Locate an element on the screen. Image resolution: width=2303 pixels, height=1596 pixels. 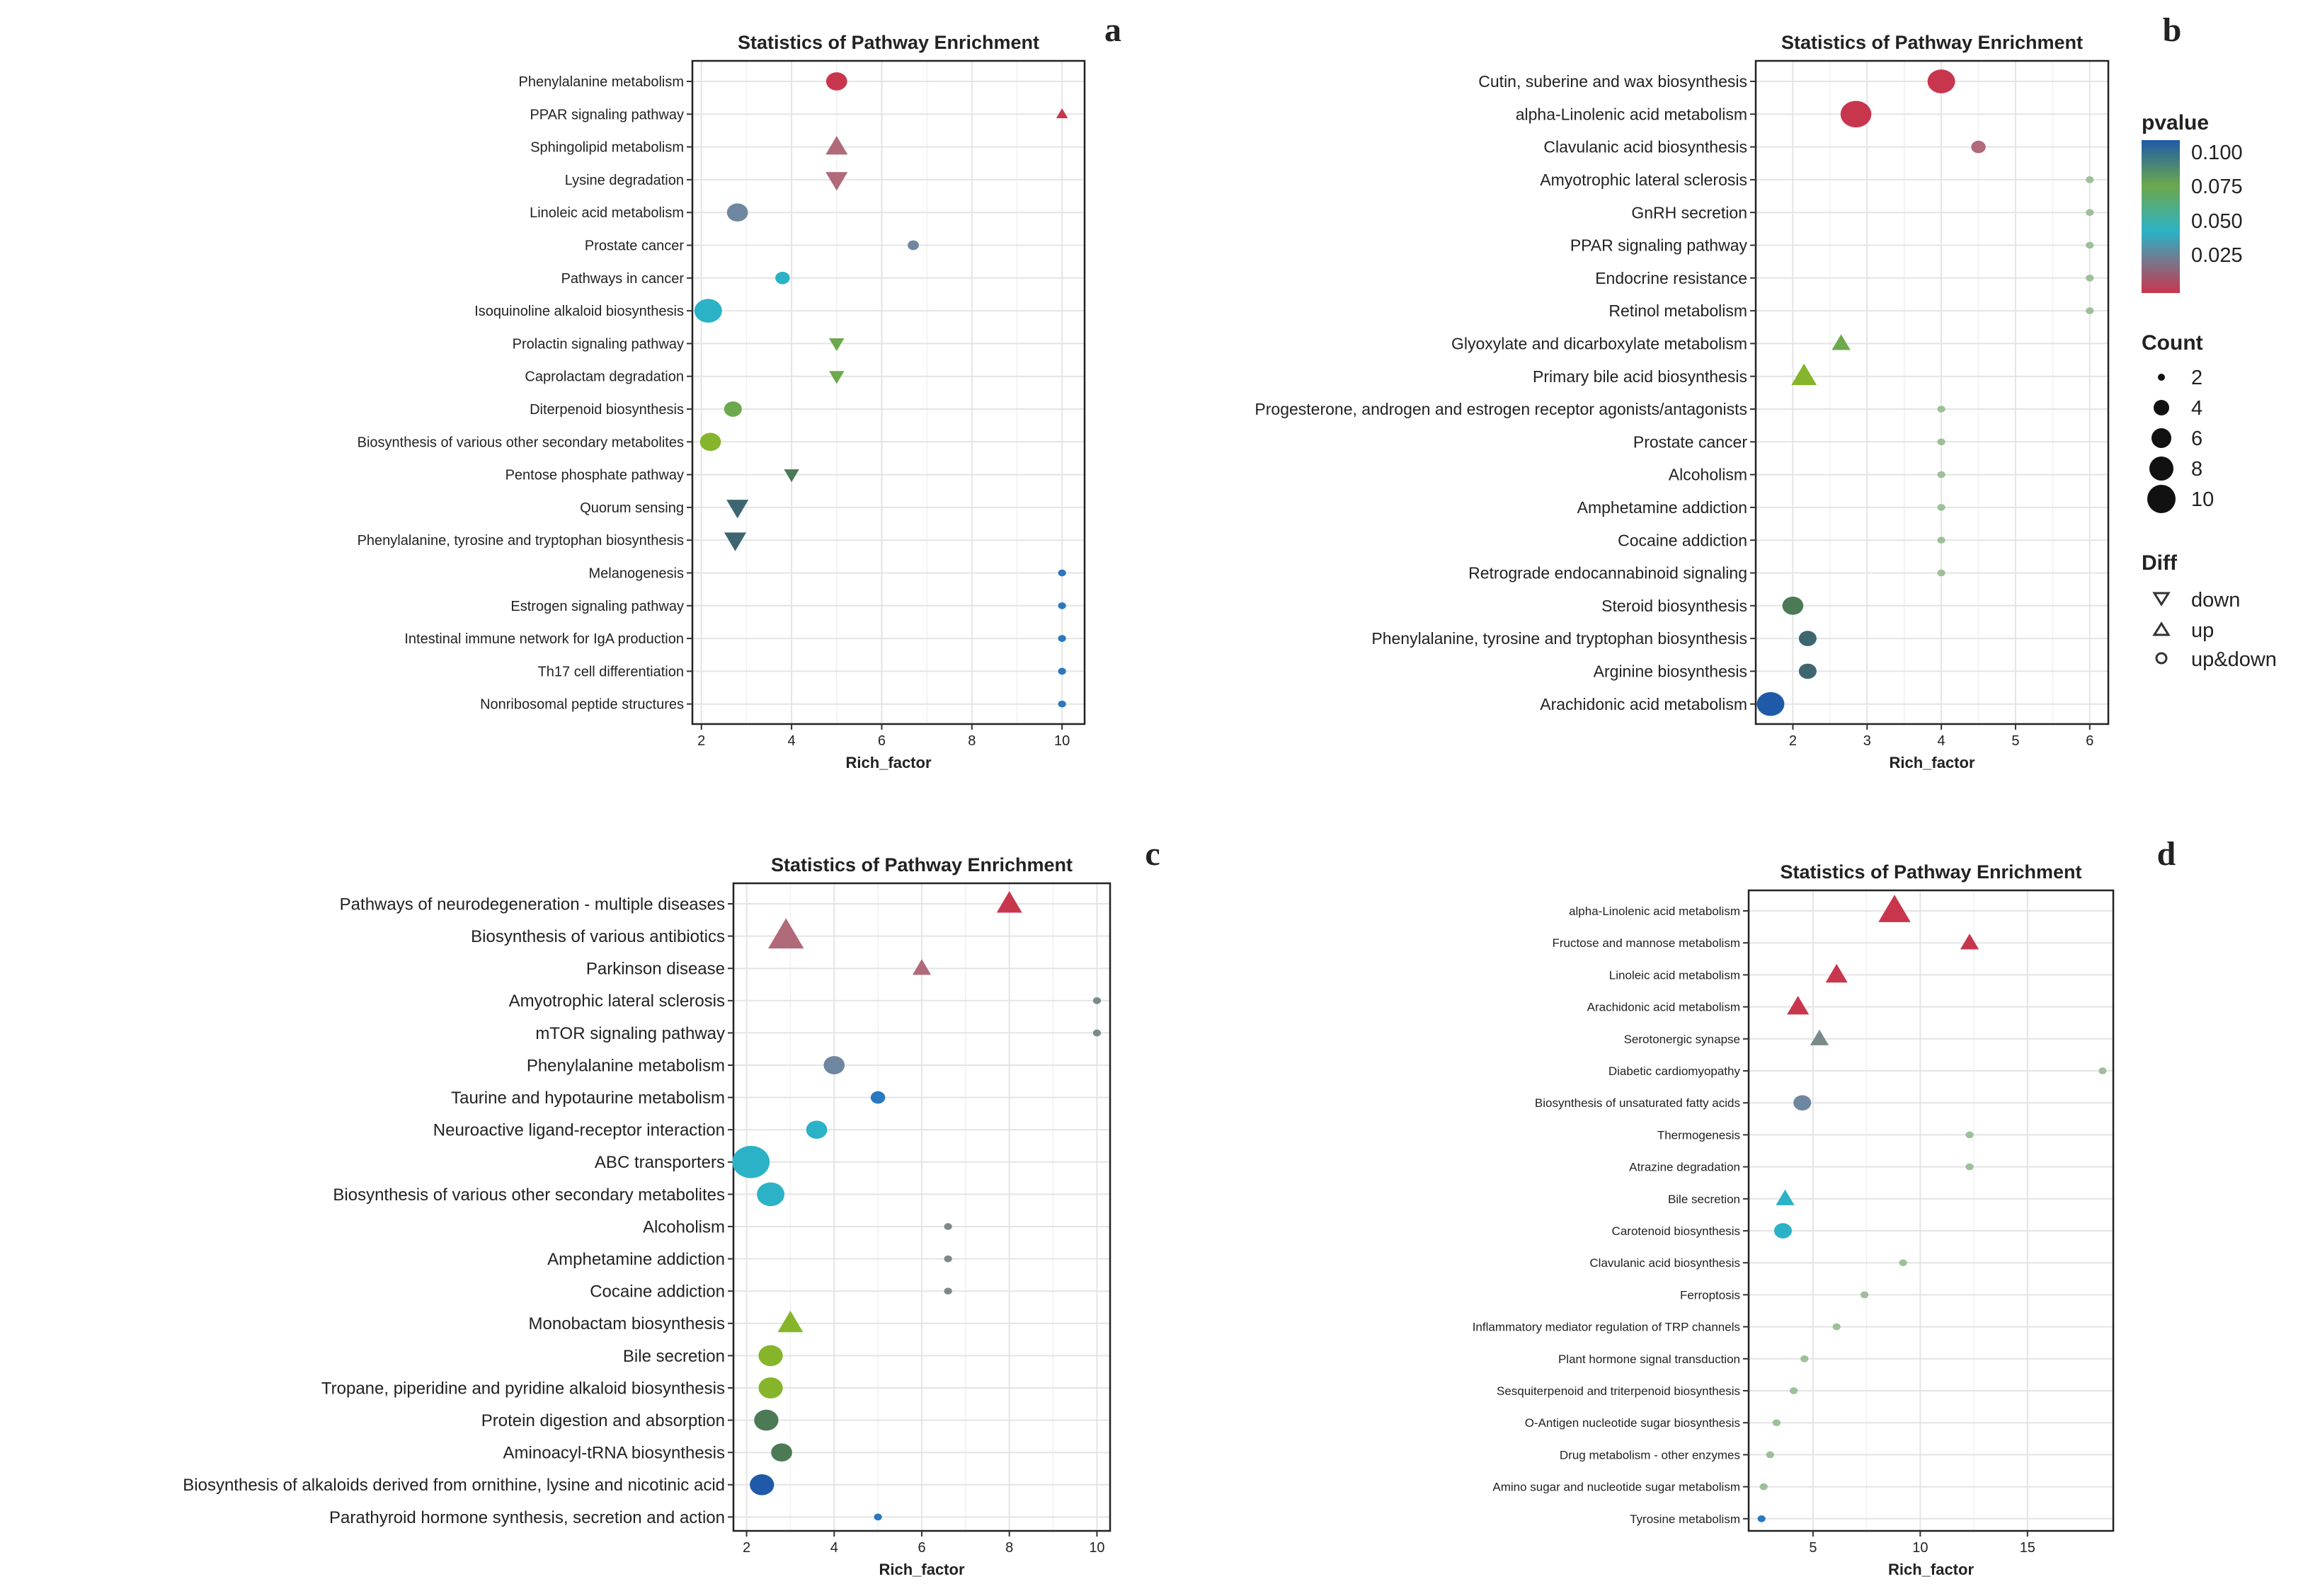
category-label: Nonribosomal peptide structures is located at coordinates (582, 705).